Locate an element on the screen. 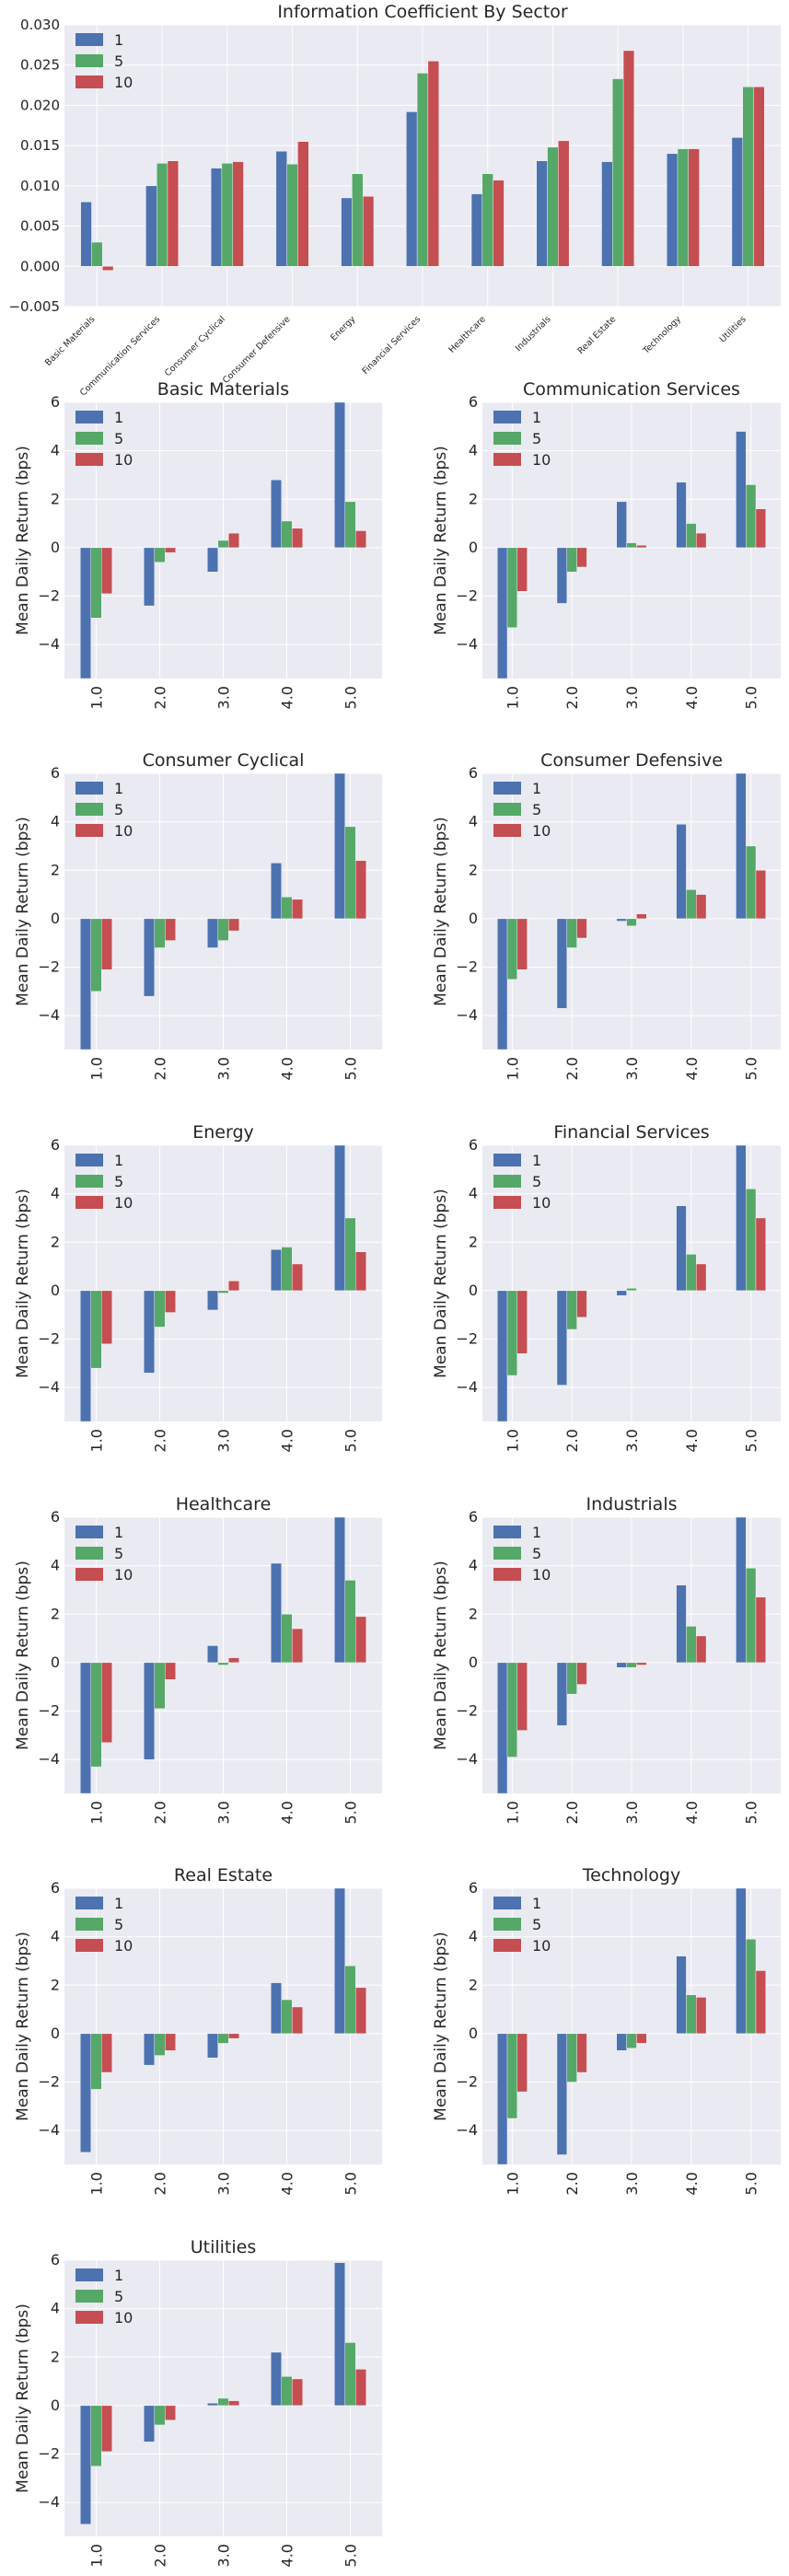  chart-title: Financial Services is located at coordinates (631, 1132).